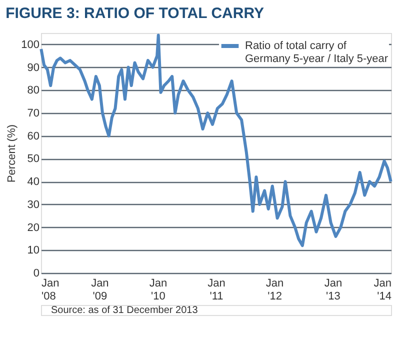 This screenshot has height=343, width=416. Describe the element at coordinates (33, 204) in the screenshot. I see `y-tick-label: 30` at that location.